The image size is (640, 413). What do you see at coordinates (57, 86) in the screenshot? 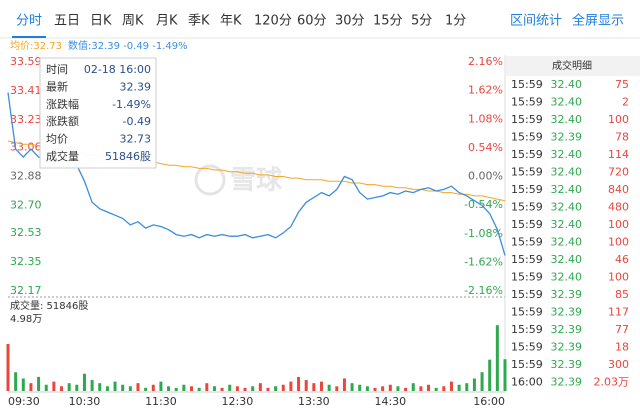
I see `tooltip-label: 最新` at bounding box center [57, 86].